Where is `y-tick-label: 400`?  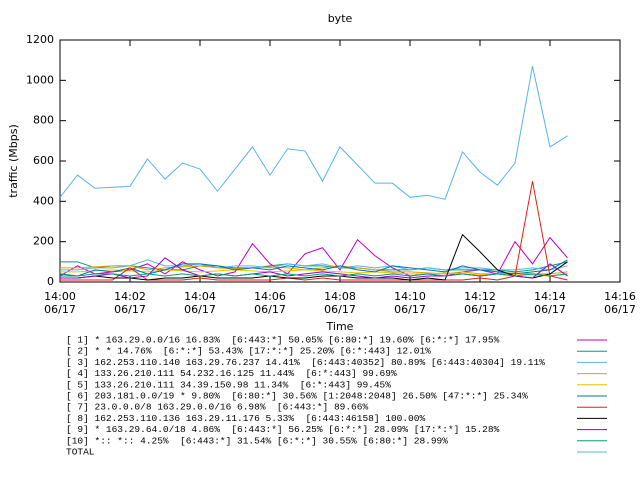 y-tick-label: 400 is located at coordinates (43, 200).